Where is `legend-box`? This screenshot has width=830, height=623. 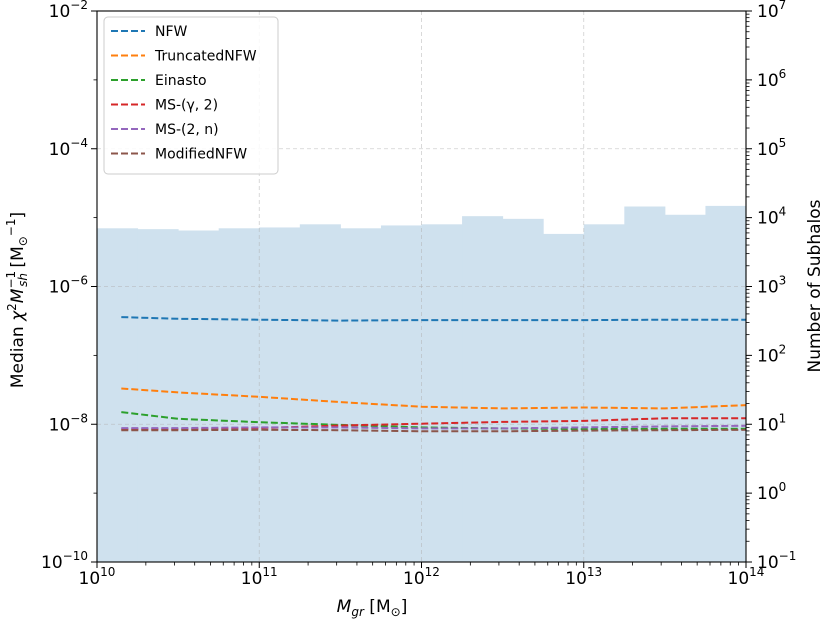 legend-box is located at coordinates (191, 95).